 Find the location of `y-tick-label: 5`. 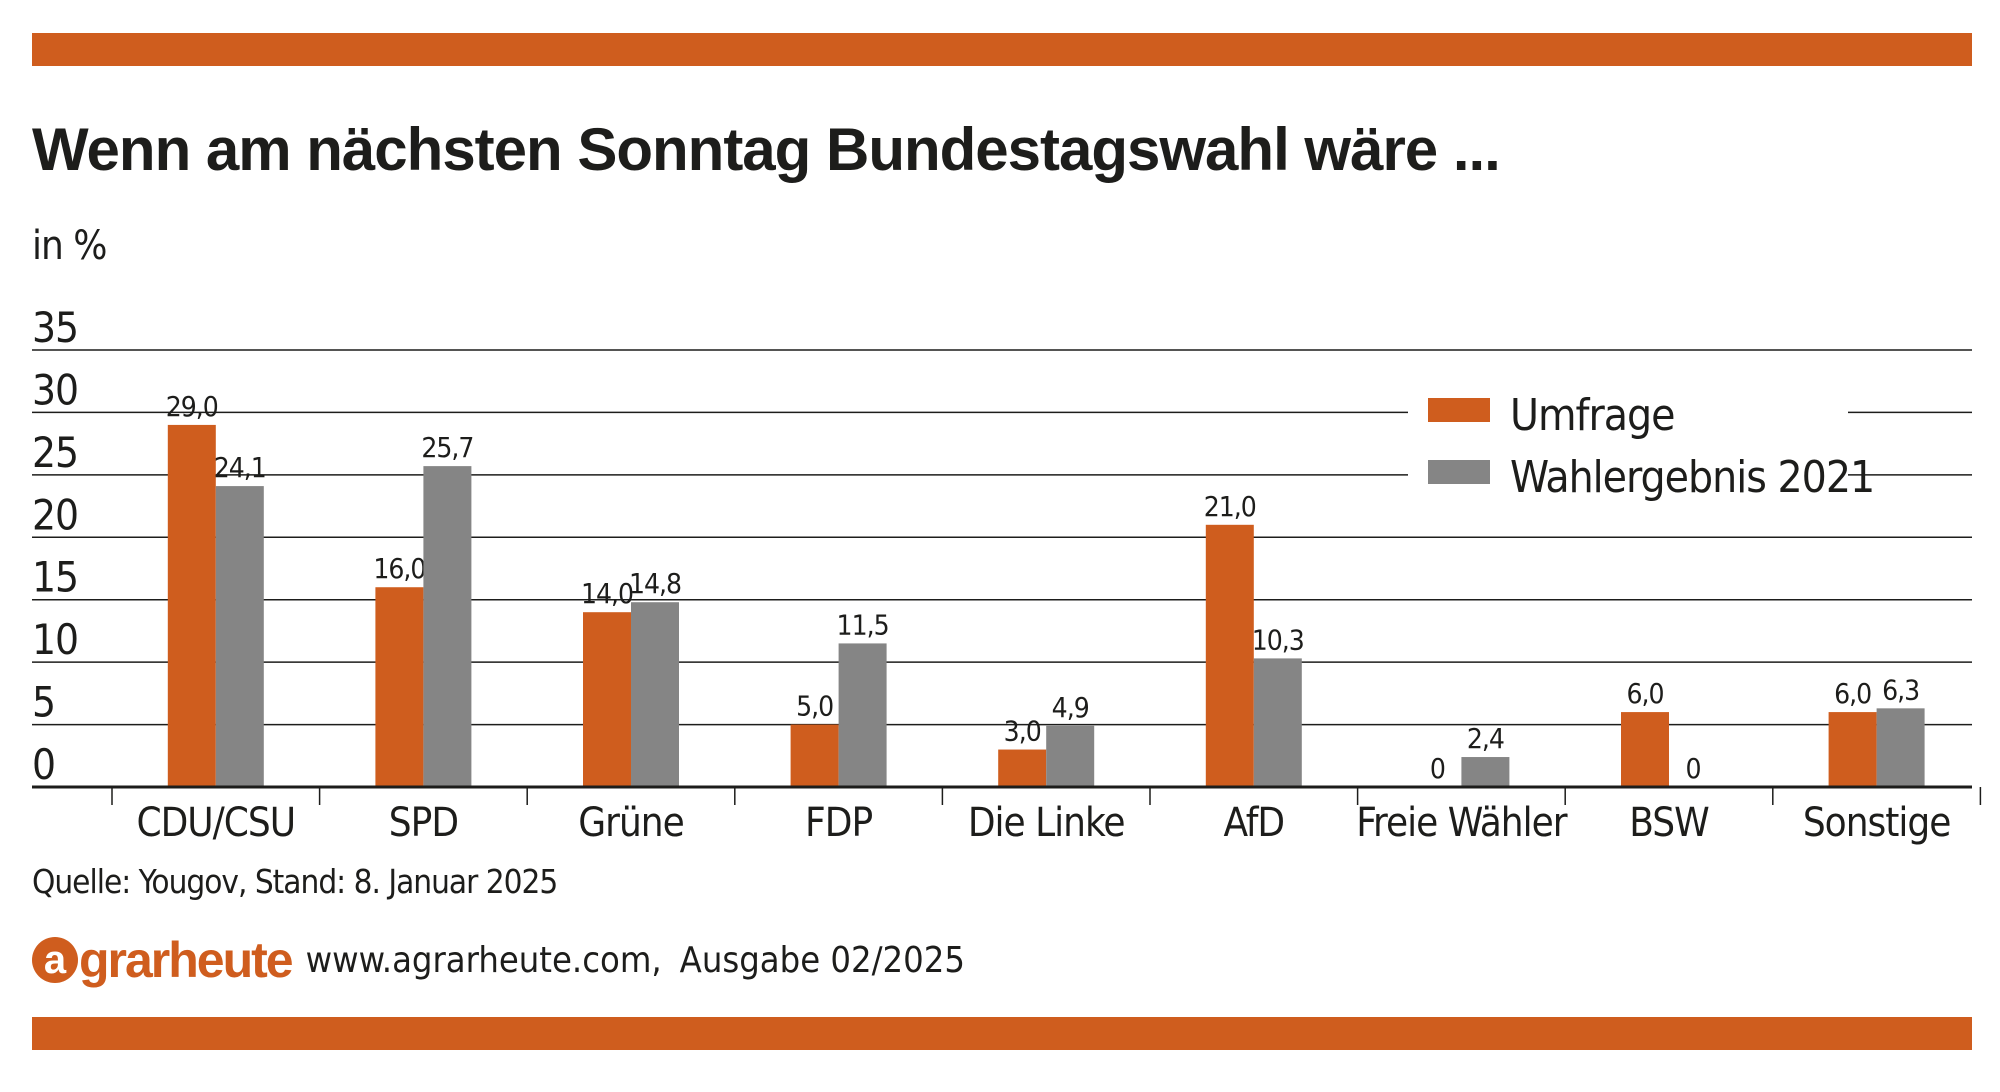

y-tick-label: 5 is located at coordinates (43, 702).